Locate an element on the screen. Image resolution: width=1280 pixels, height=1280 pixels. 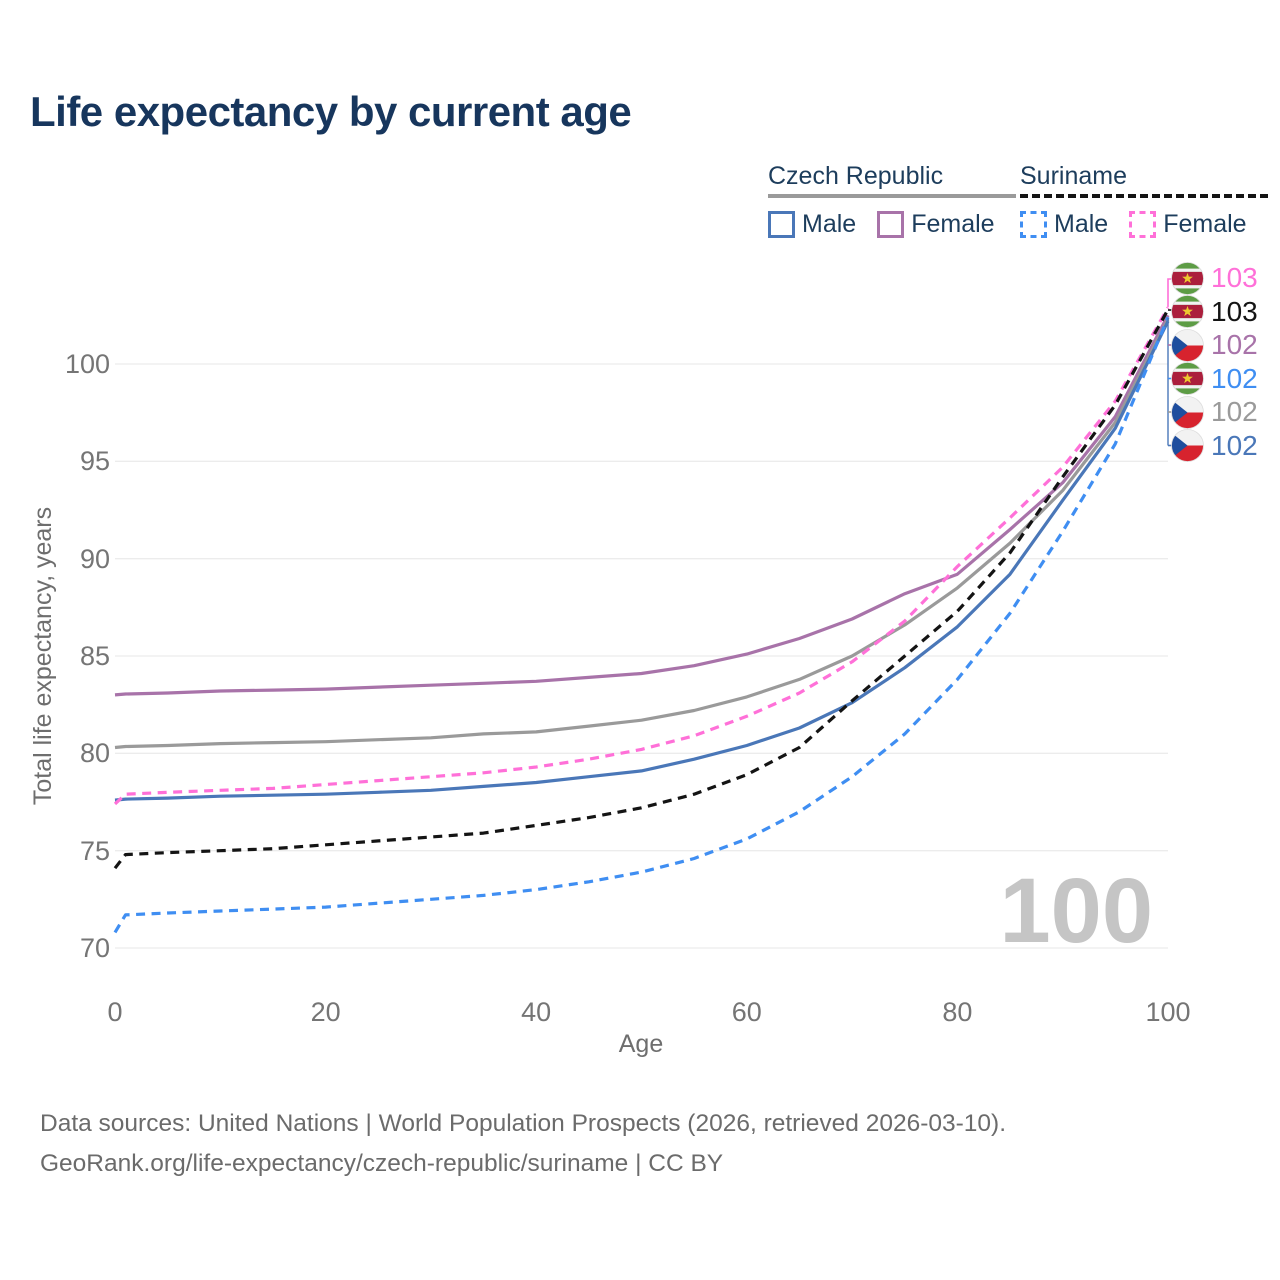
legend-label-czech-female: Female is located at coordinates (953, 224).